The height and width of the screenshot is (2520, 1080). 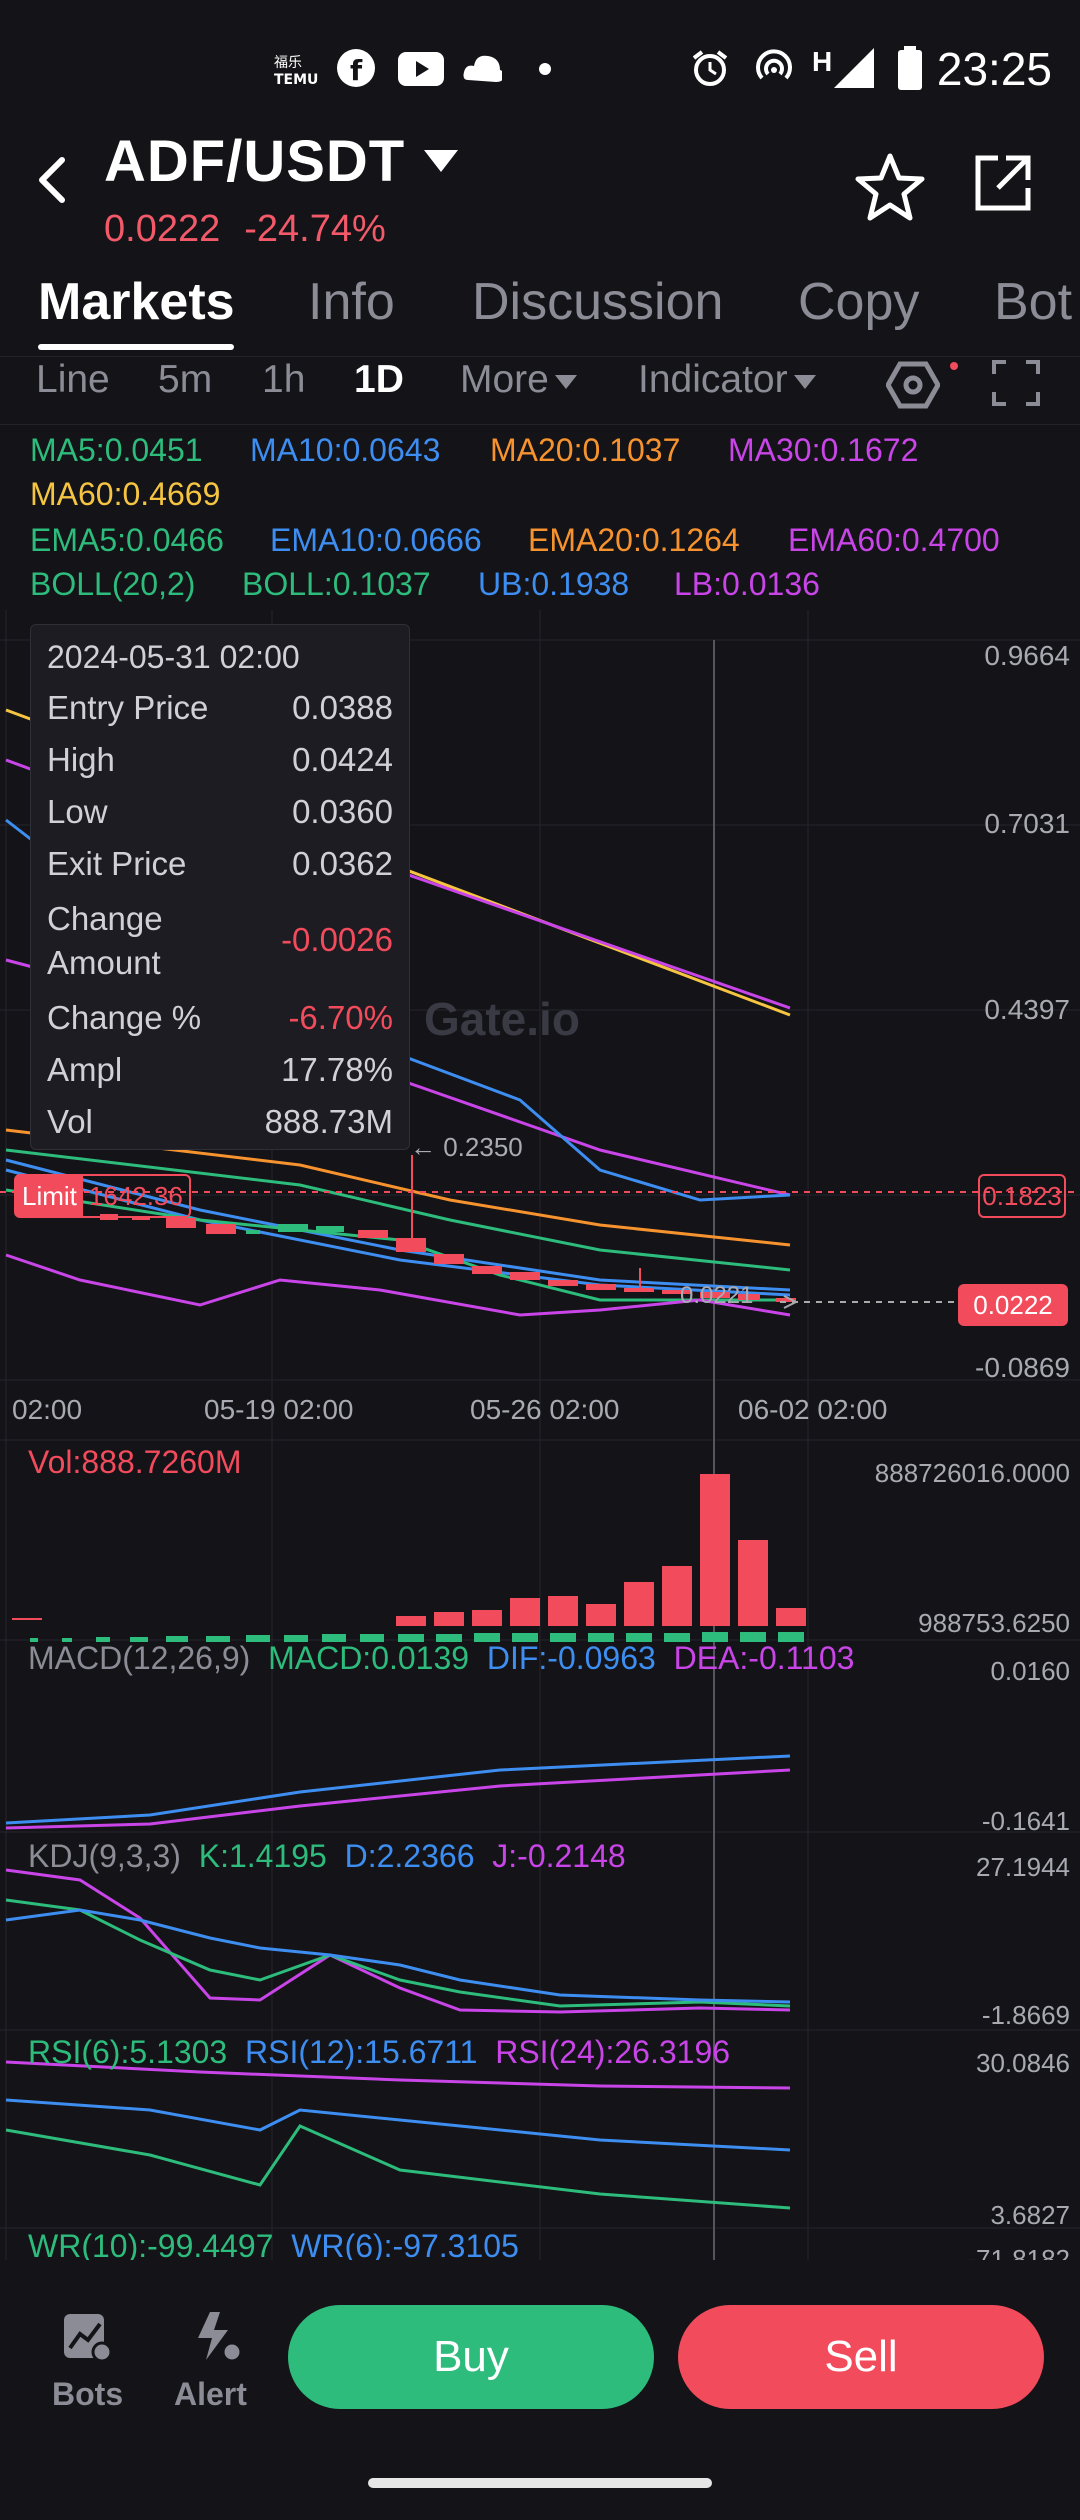 What do you see at coordinates (417, 1637) in the screenshot?
I see `macd-histogram` at bounding box center [417, 1637].